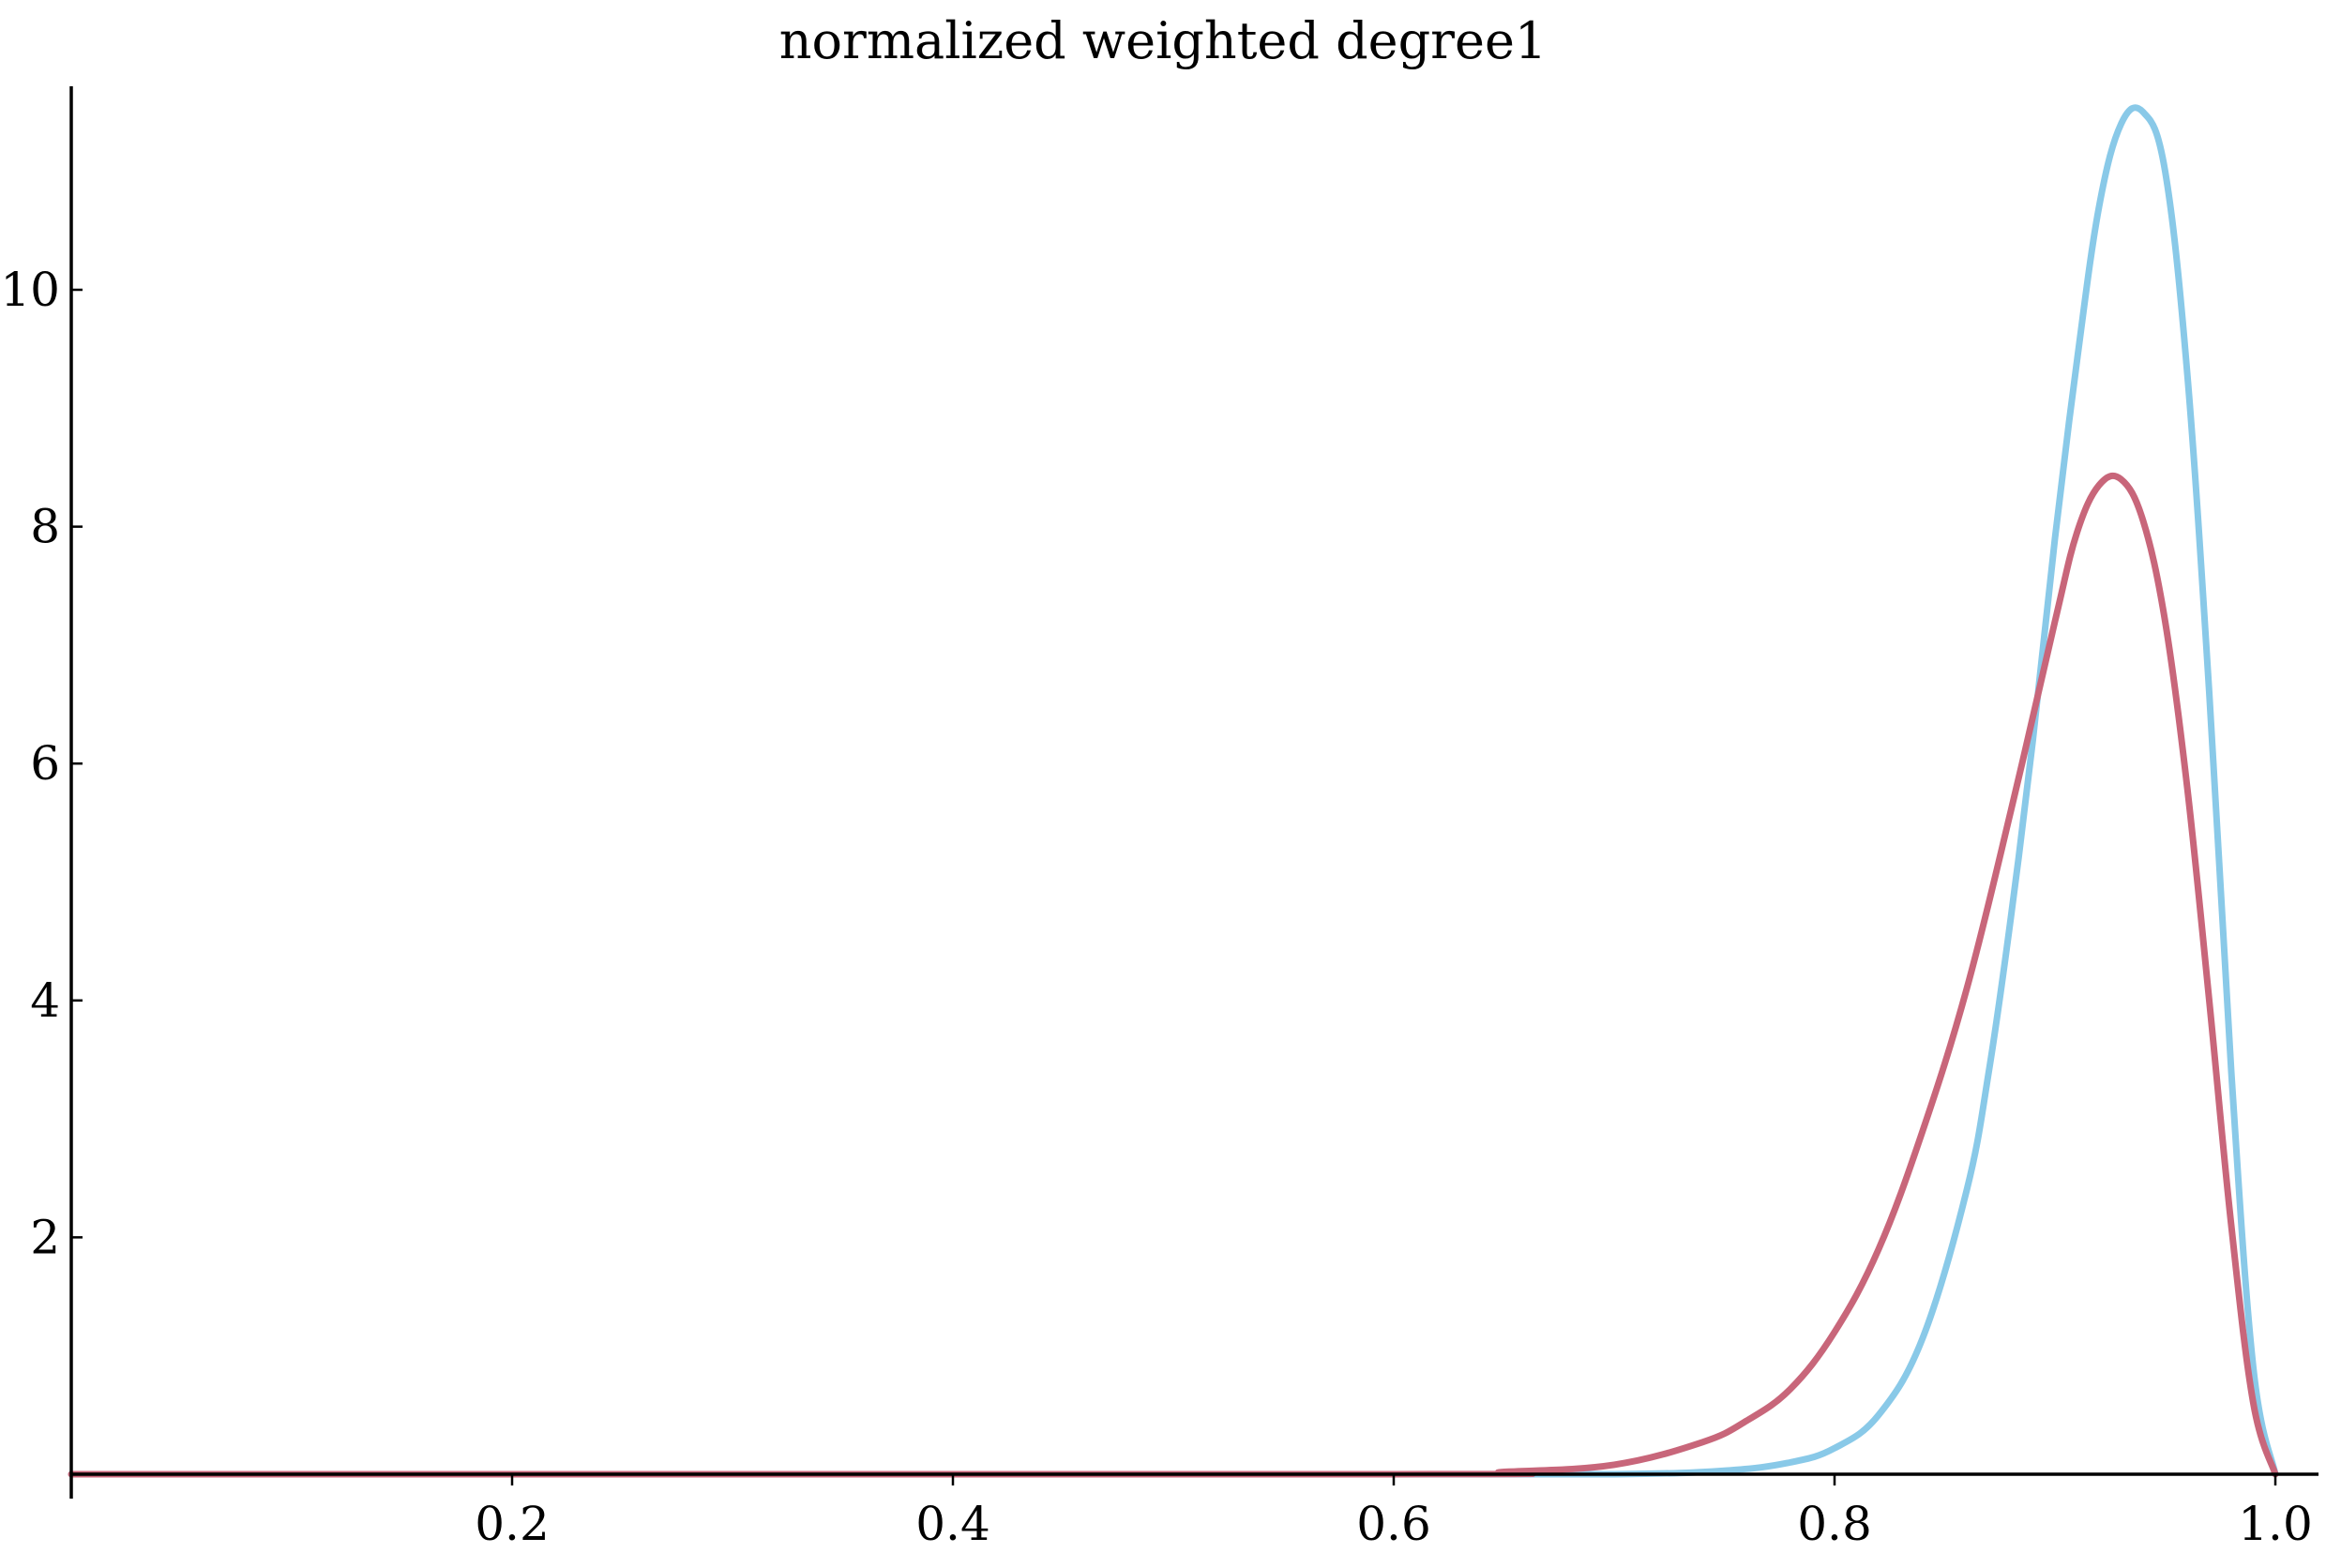  I want to click on chart-title: normalized weighted degree1, so click(1163, 40).